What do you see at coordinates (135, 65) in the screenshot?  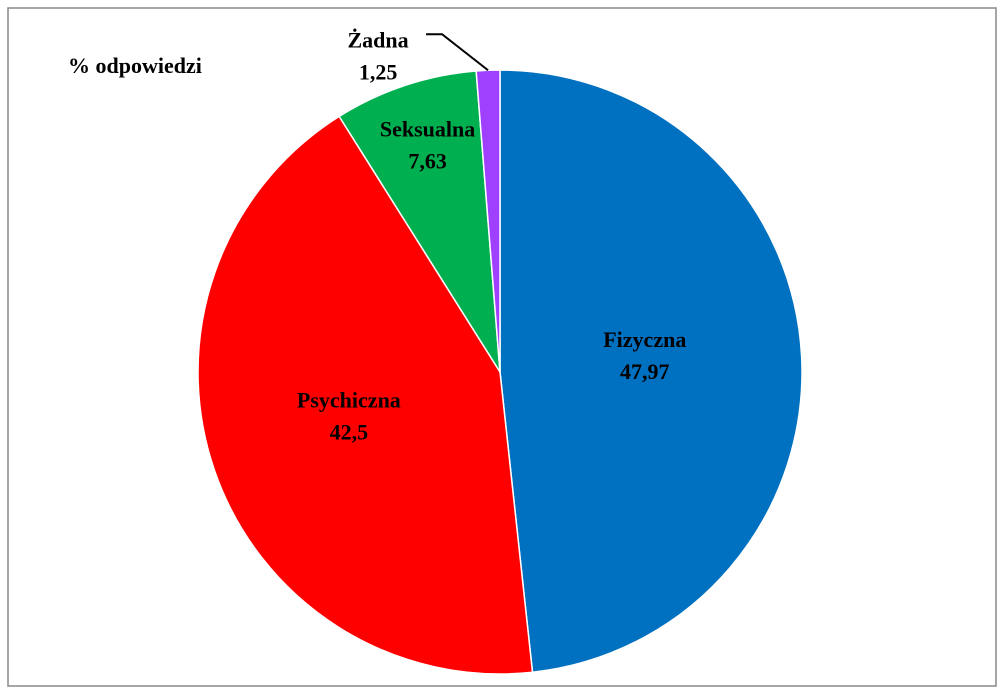 I see `chart-title: % odpowiedzi` at bounding box center [135, 65].